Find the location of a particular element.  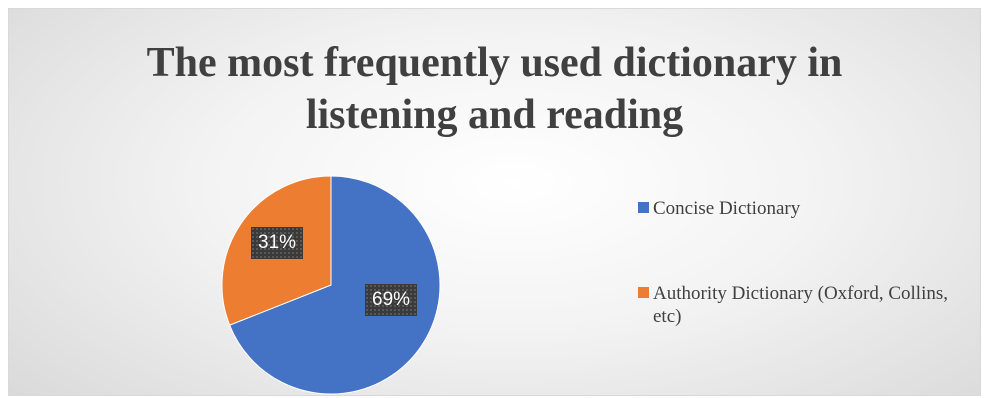

pie-slice-concise-dictionary is located at coordinates (335, 285).